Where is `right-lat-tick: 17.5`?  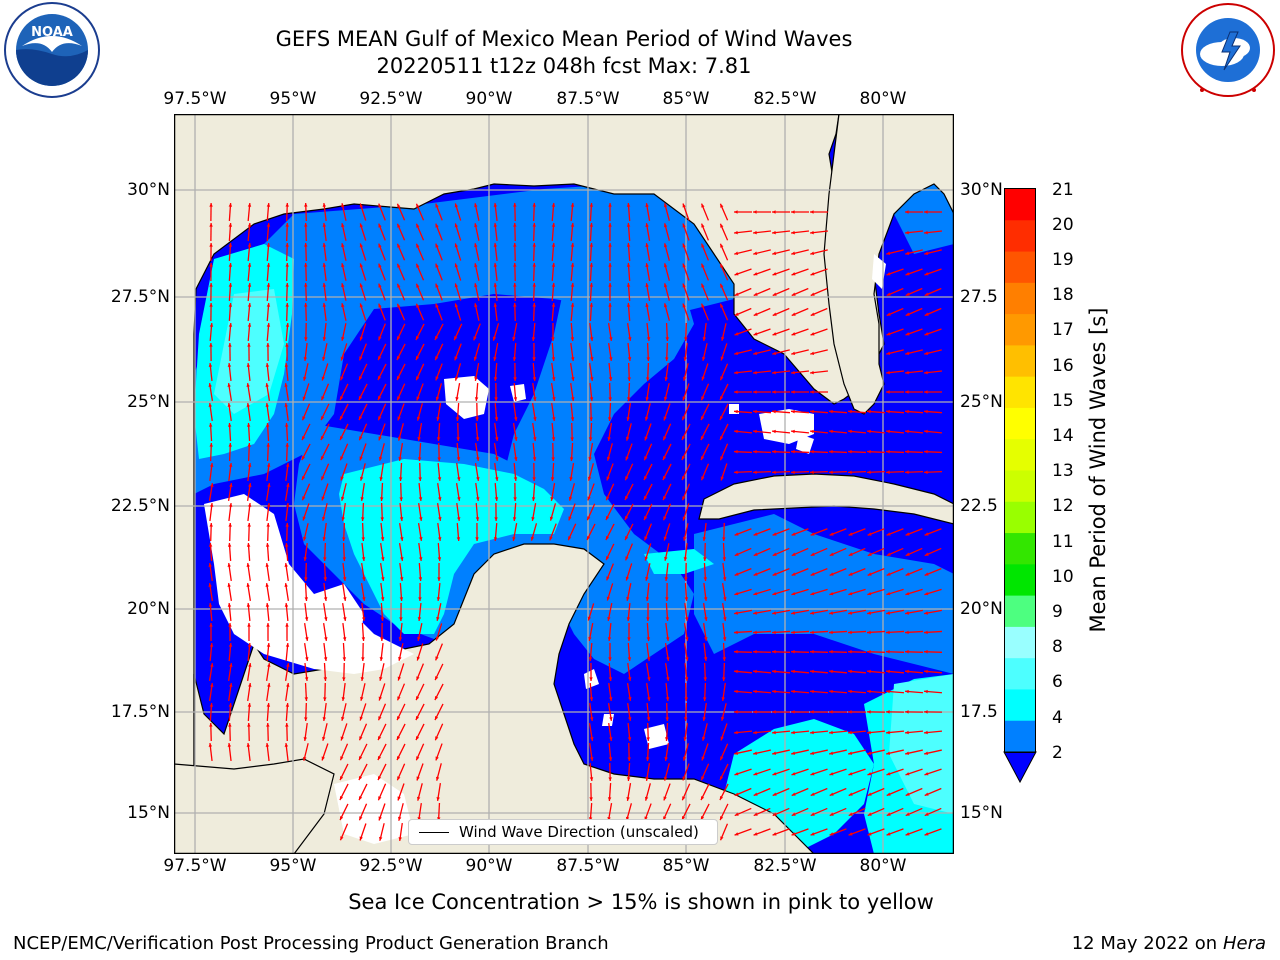 right-lat-tick: 17.5 is located at coordinates (979, 712).